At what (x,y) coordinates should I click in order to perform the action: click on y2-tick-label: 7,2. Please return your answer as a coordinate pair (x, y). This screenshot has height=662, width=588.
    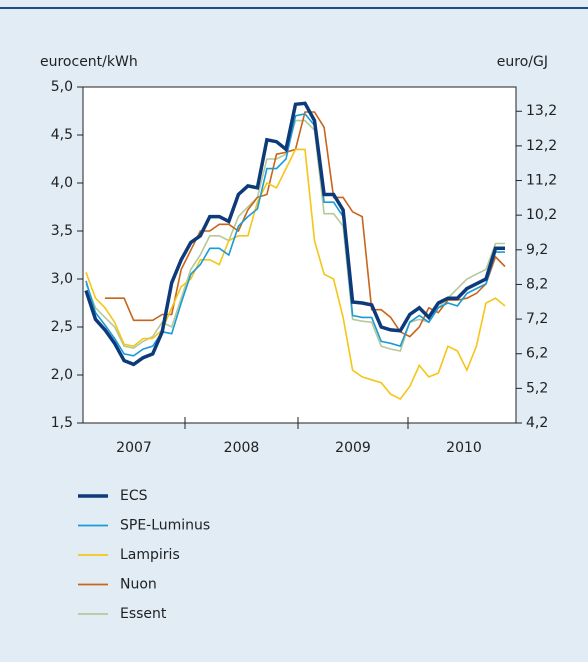
    Looking at the image, I should click on (537, 319).